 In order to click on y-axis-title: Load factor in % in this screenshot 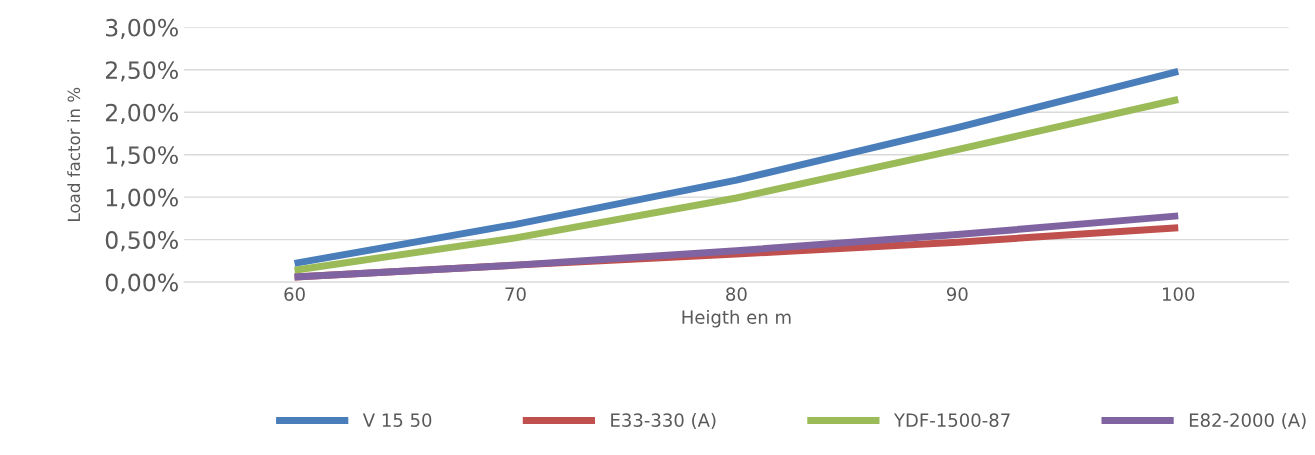, I will do `click(74, 154)`.